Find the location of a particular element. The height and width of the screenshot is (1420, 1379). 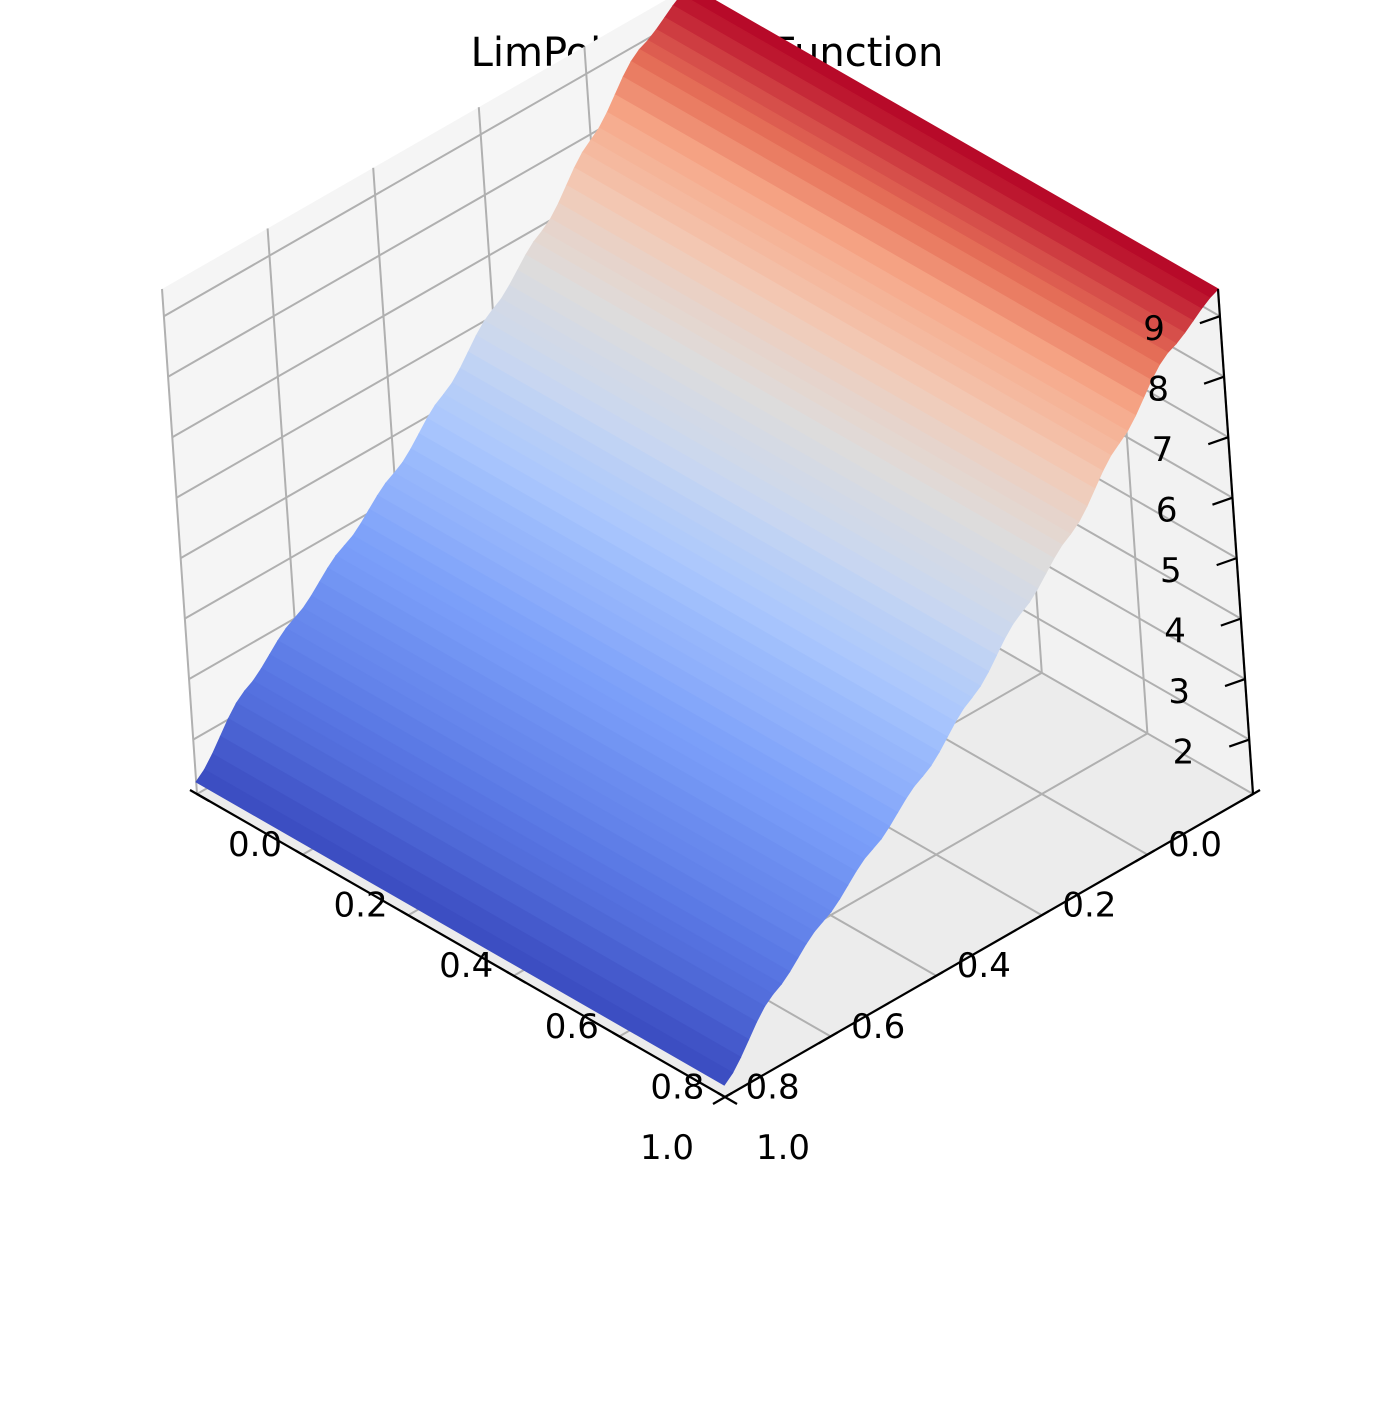

y-tick-label: 0.0 is located at coordinates (1195, 845).